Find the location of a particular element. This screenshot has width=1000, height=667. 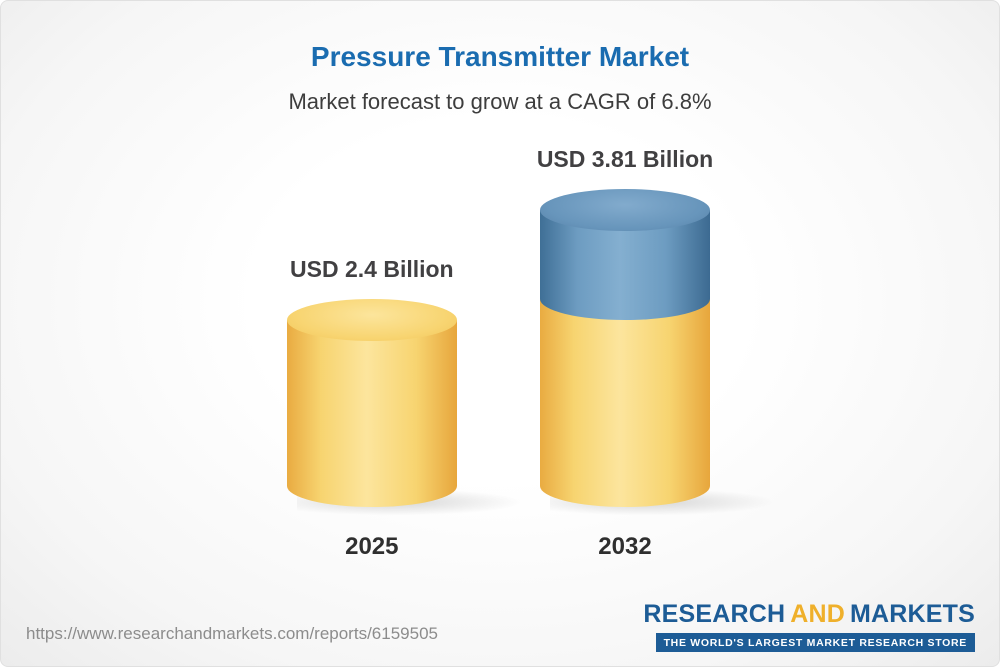

logo-word-and: AND is located at coordinates (817, 614).